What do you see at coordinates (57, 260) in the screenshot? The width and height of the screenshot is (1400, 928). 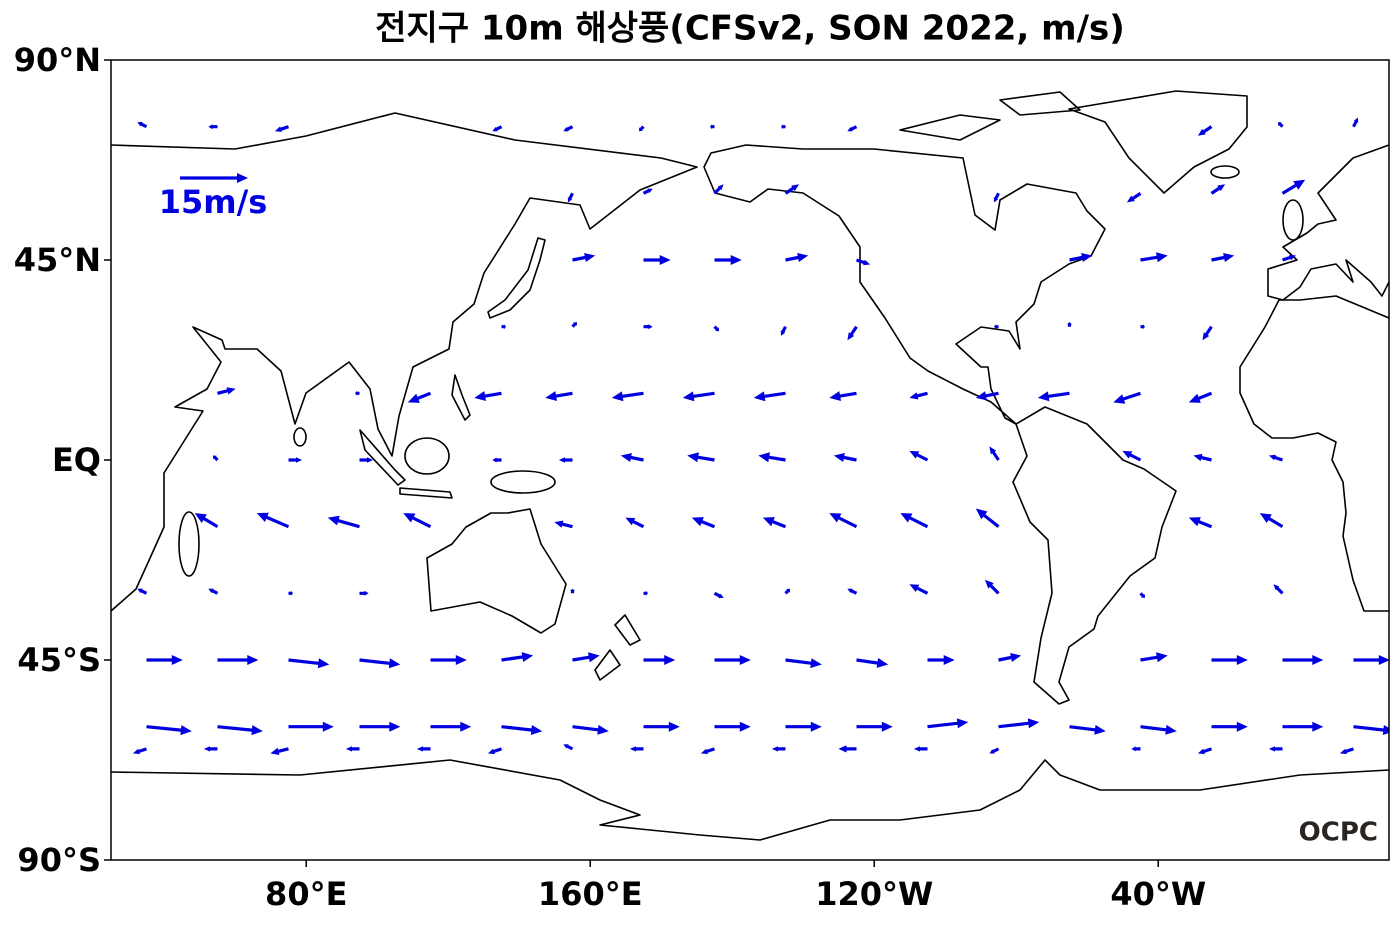 I see `y-tick-label: 45°N` at bounding box center [57, 260].